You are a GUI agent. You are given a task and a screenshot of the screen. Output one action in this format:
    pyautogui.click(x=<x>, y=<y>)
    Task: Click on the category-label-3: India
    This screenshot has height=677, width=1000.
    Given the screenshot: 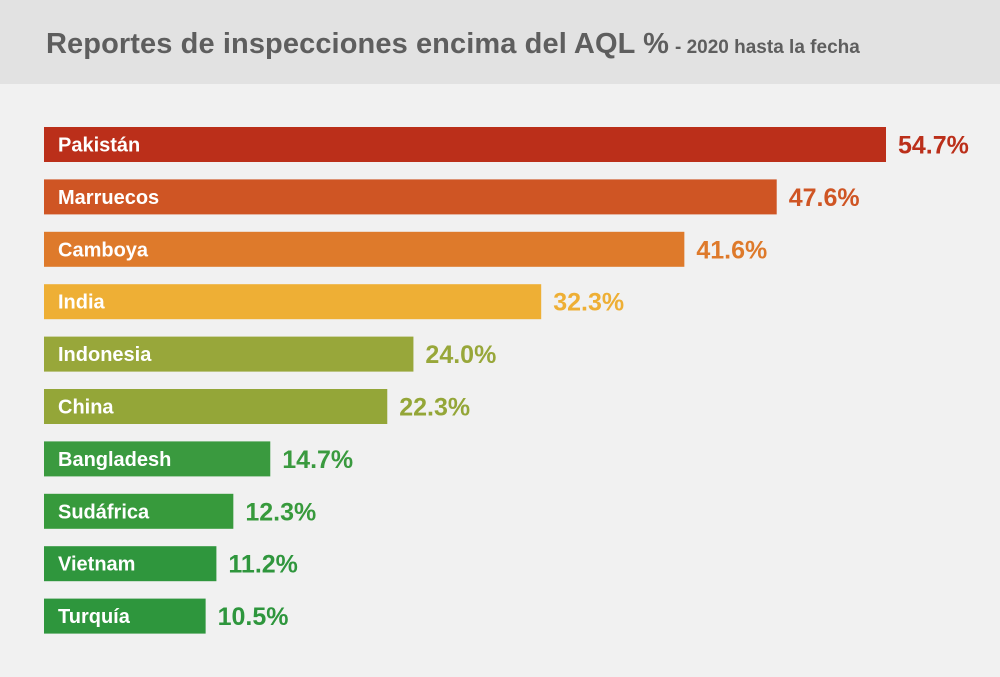 What is the action you would take?
    pyautogui.click(x=82, y=303)
    